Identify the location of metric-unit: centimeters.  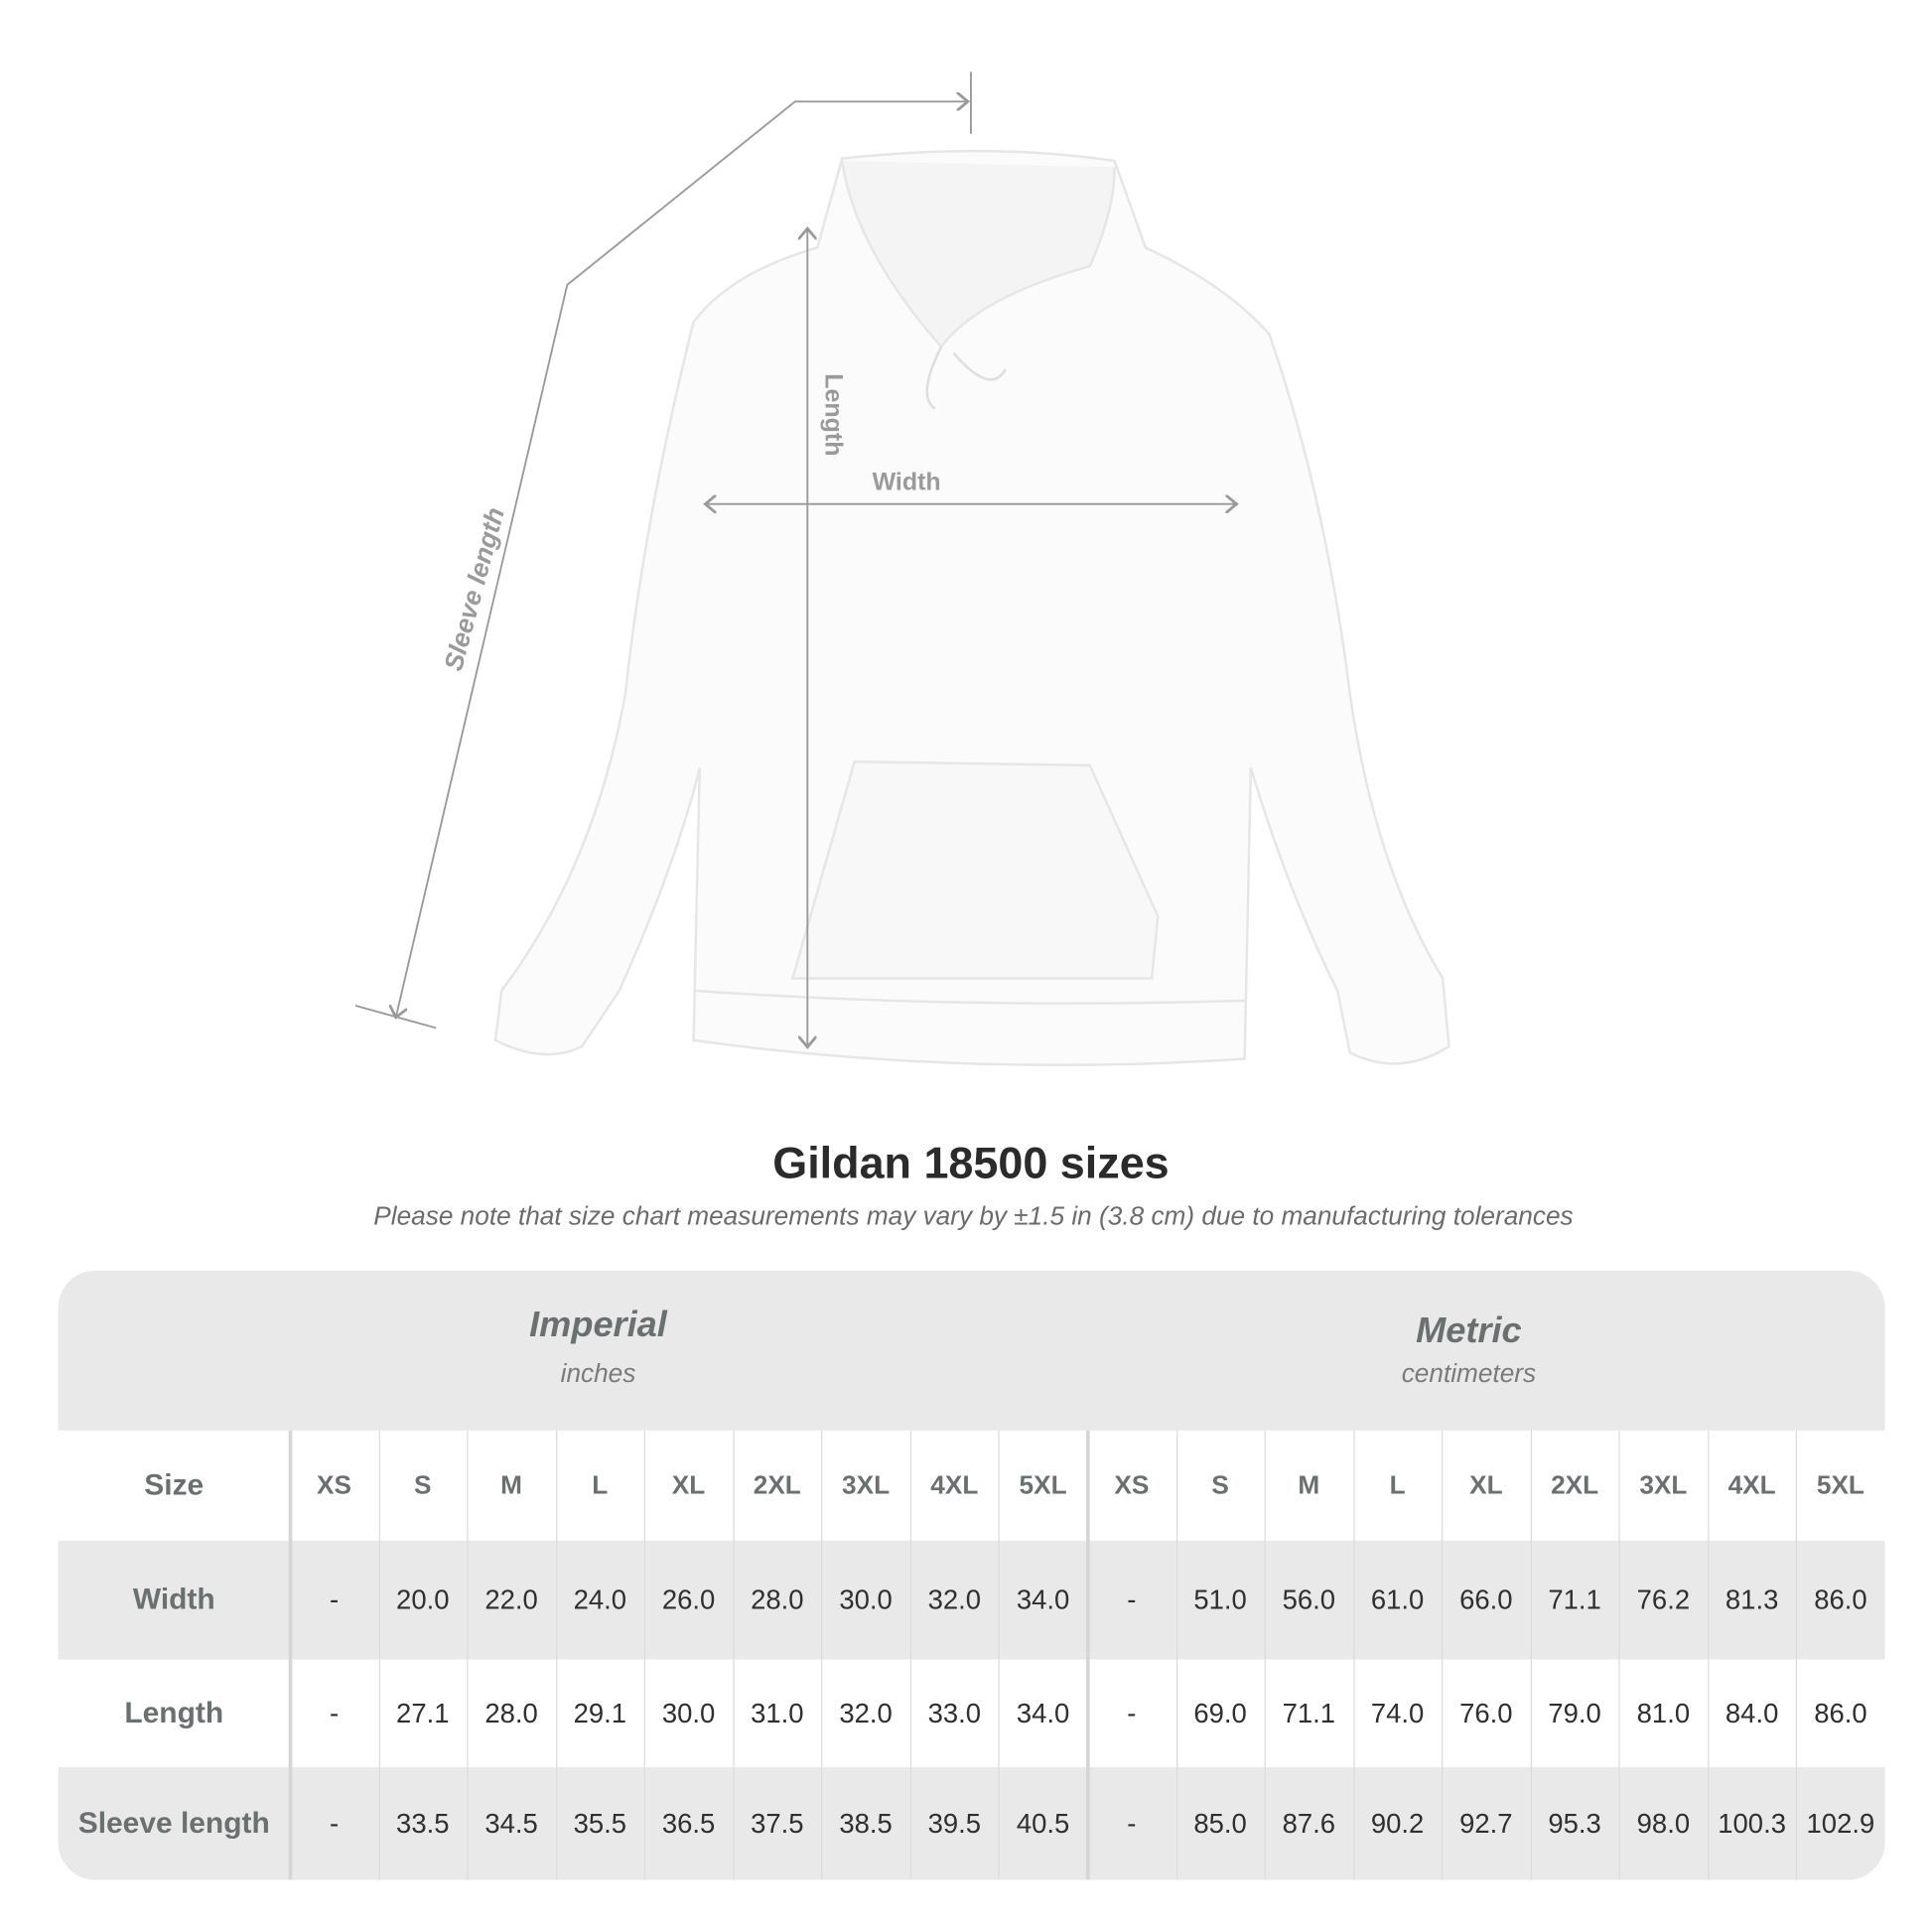
(1469, 1374).